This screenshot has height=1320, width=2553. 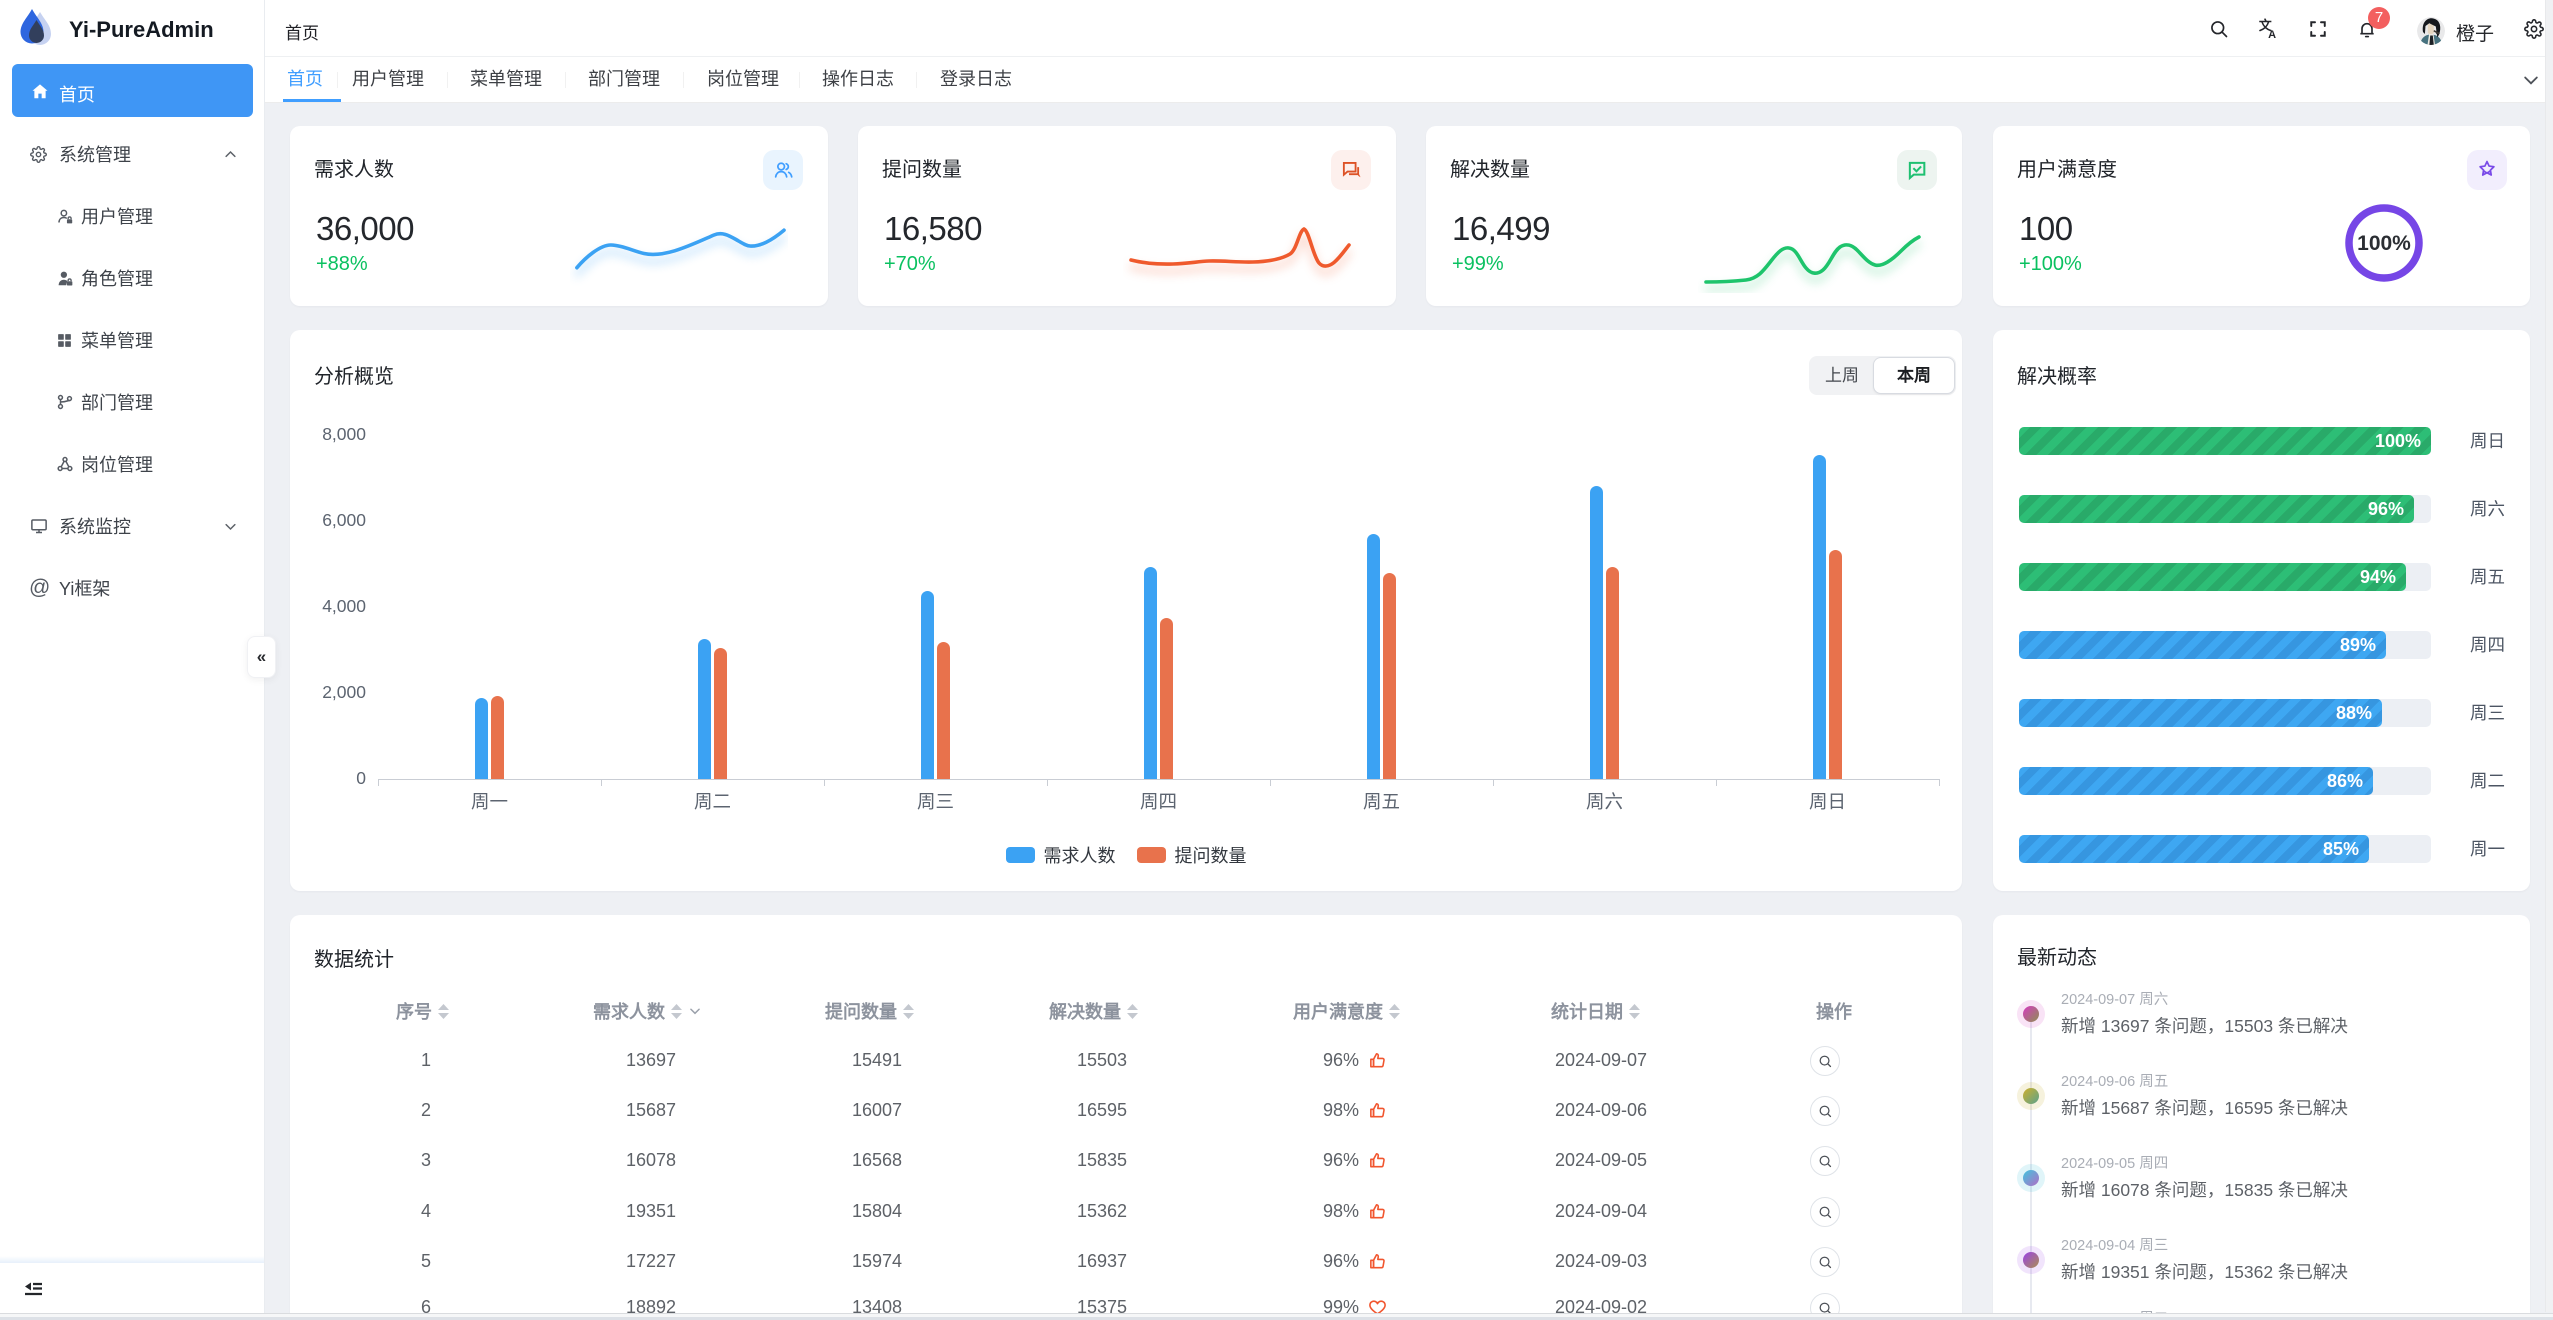 I want to click on svg-text: 文, so click(x=2265, y=25).